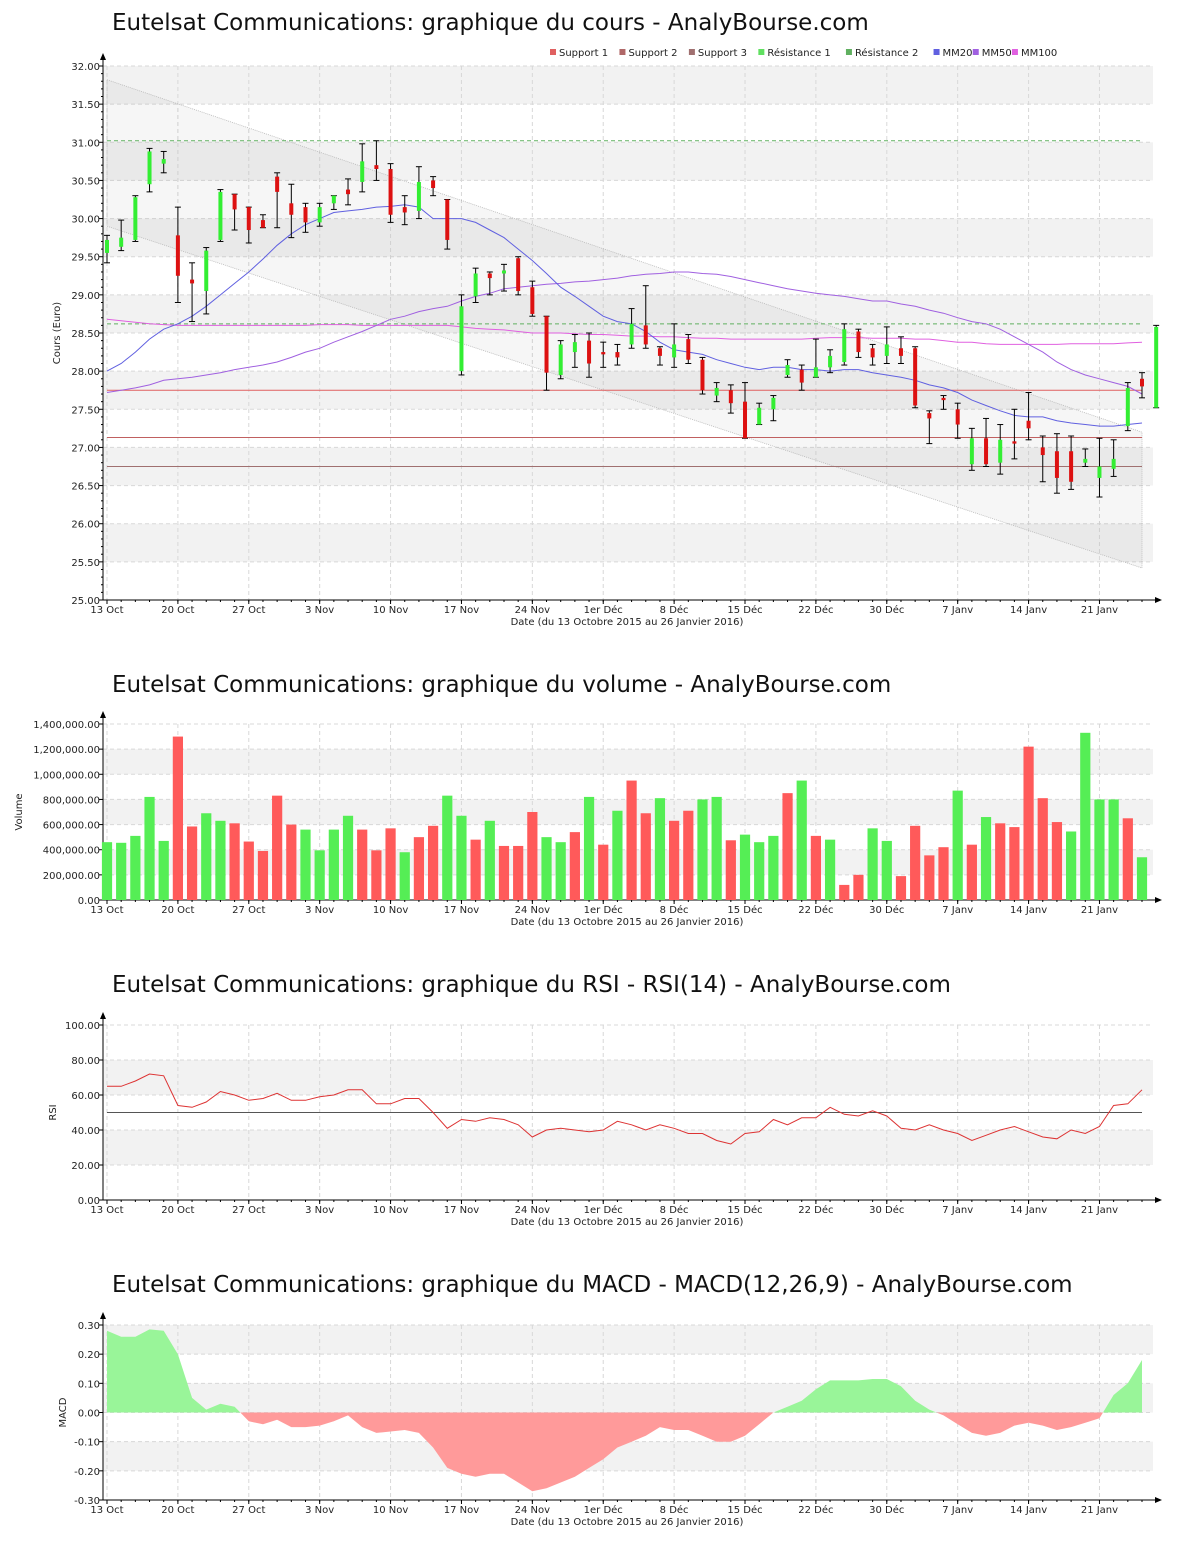  What do you see at coordinates (85, 258) in the screenshot?
I see `price-ytick-label: 29.50` at bounding box center [85, 258].